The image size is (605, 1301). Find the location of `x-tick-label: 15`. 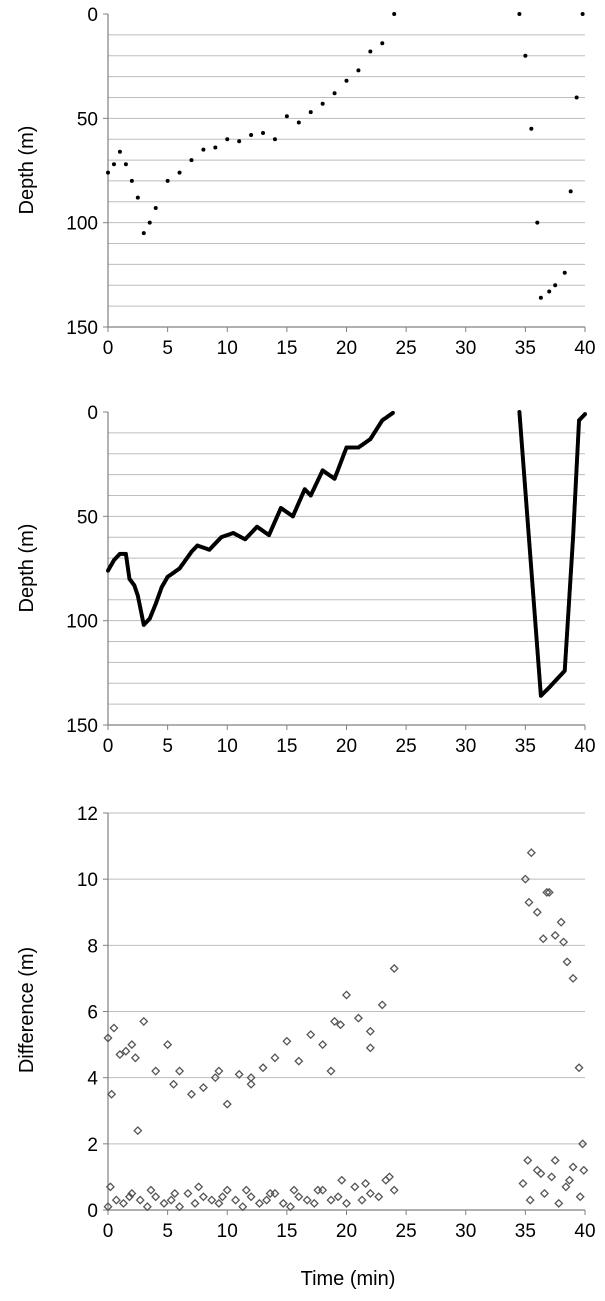

x-tick-label: 15 is located at coordinates (286, 746).